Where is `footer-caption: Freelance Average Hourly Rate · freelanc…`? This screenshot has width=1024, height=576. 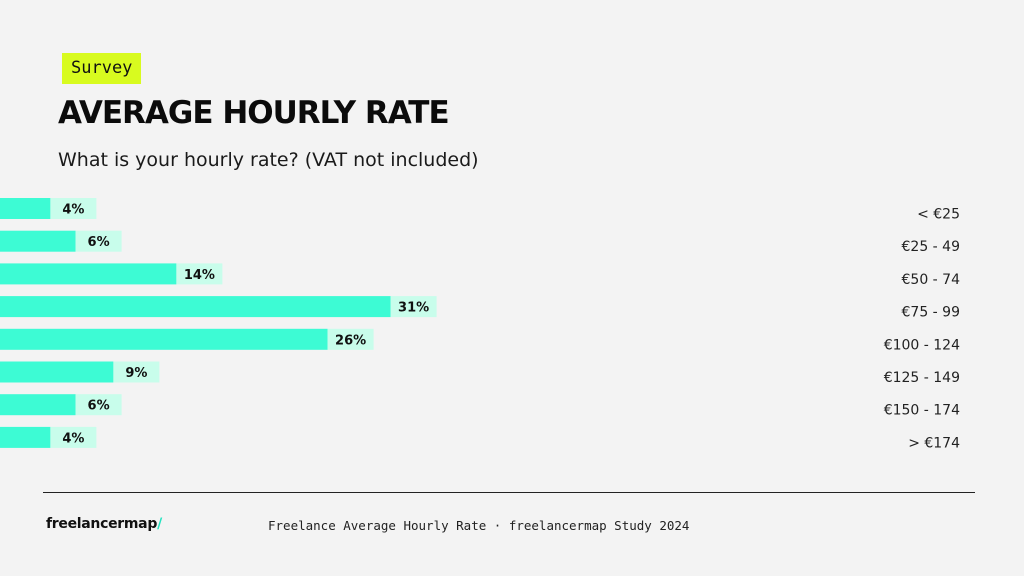 footer-caption: Freelance Average Hourly Rate · freelanc… is located at coordinates (479, 525).